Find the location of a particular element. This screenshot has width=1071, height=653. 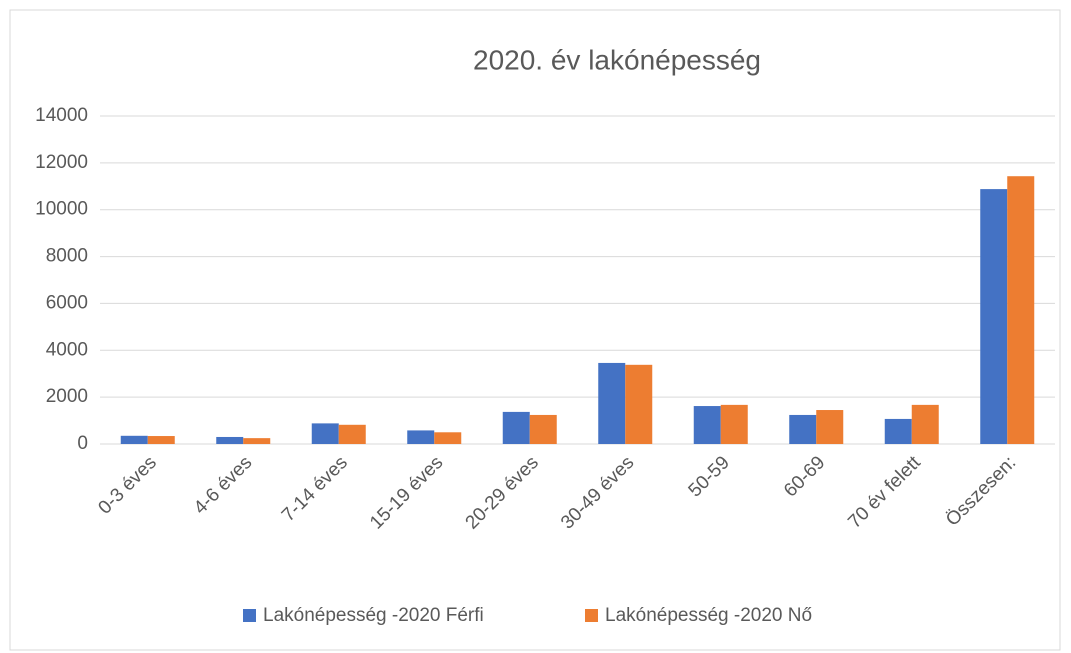

y-tick-label: 6000 is located at coordinates (67, 302).